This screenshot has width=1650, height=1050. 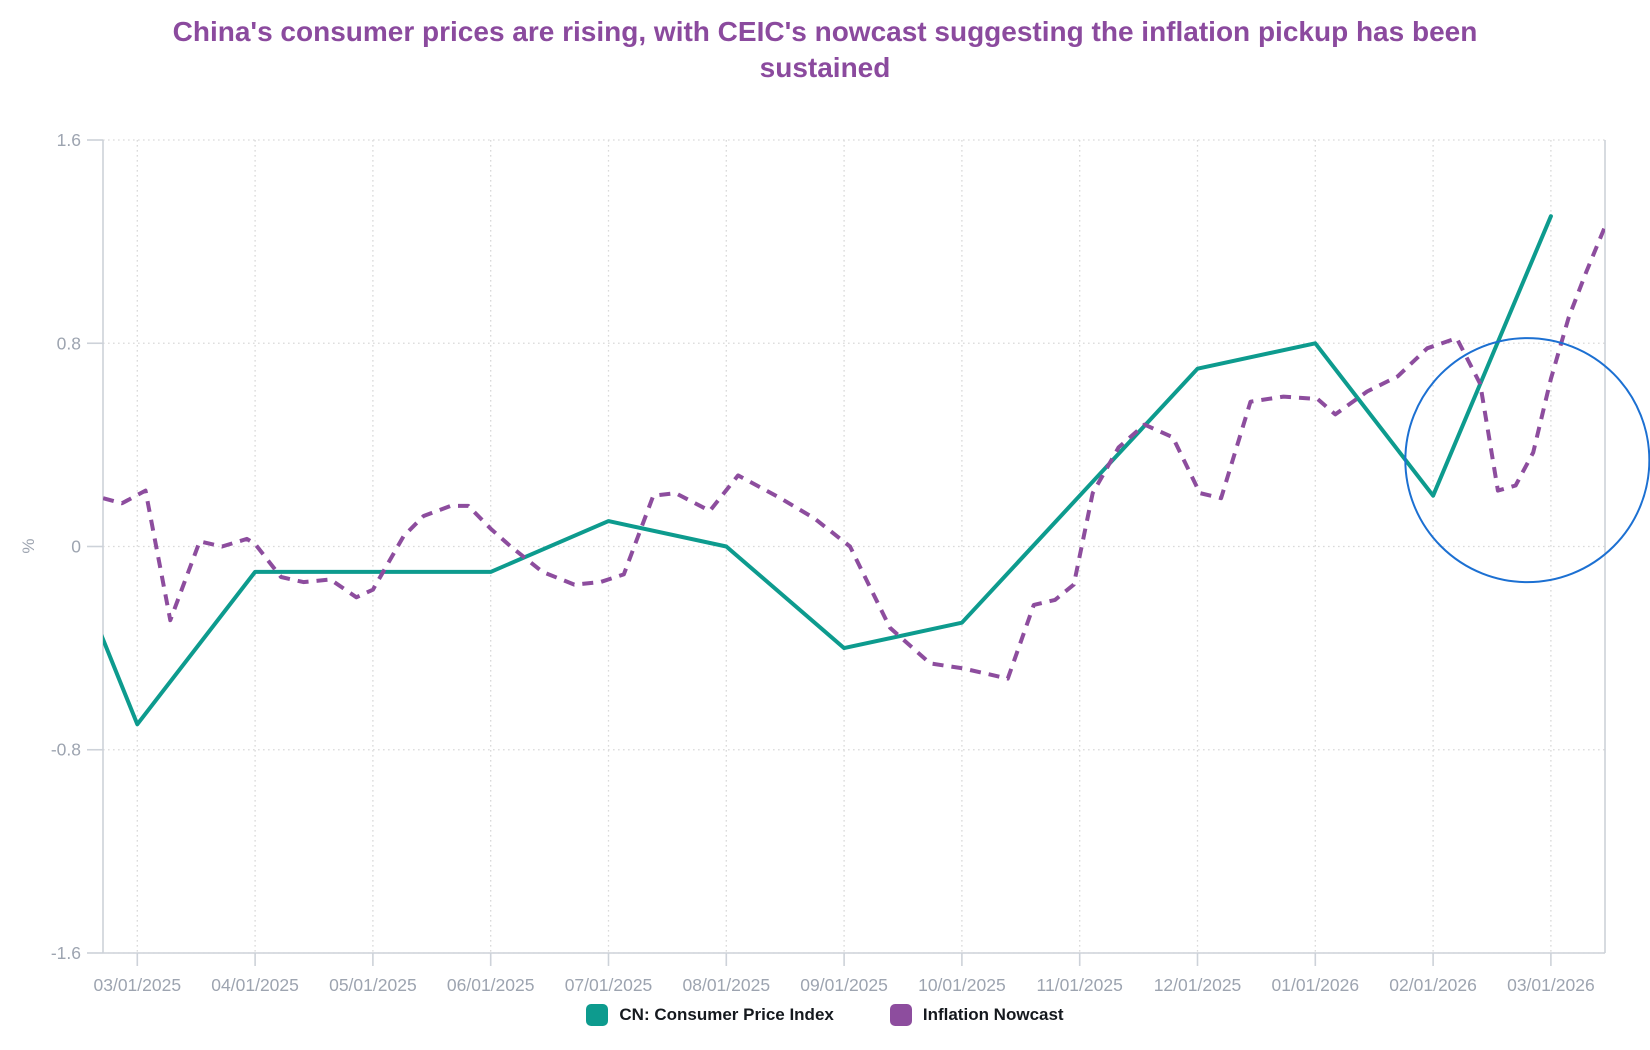 I want to click on svg-text: 08/01/2025, so click(x=727, y=985).